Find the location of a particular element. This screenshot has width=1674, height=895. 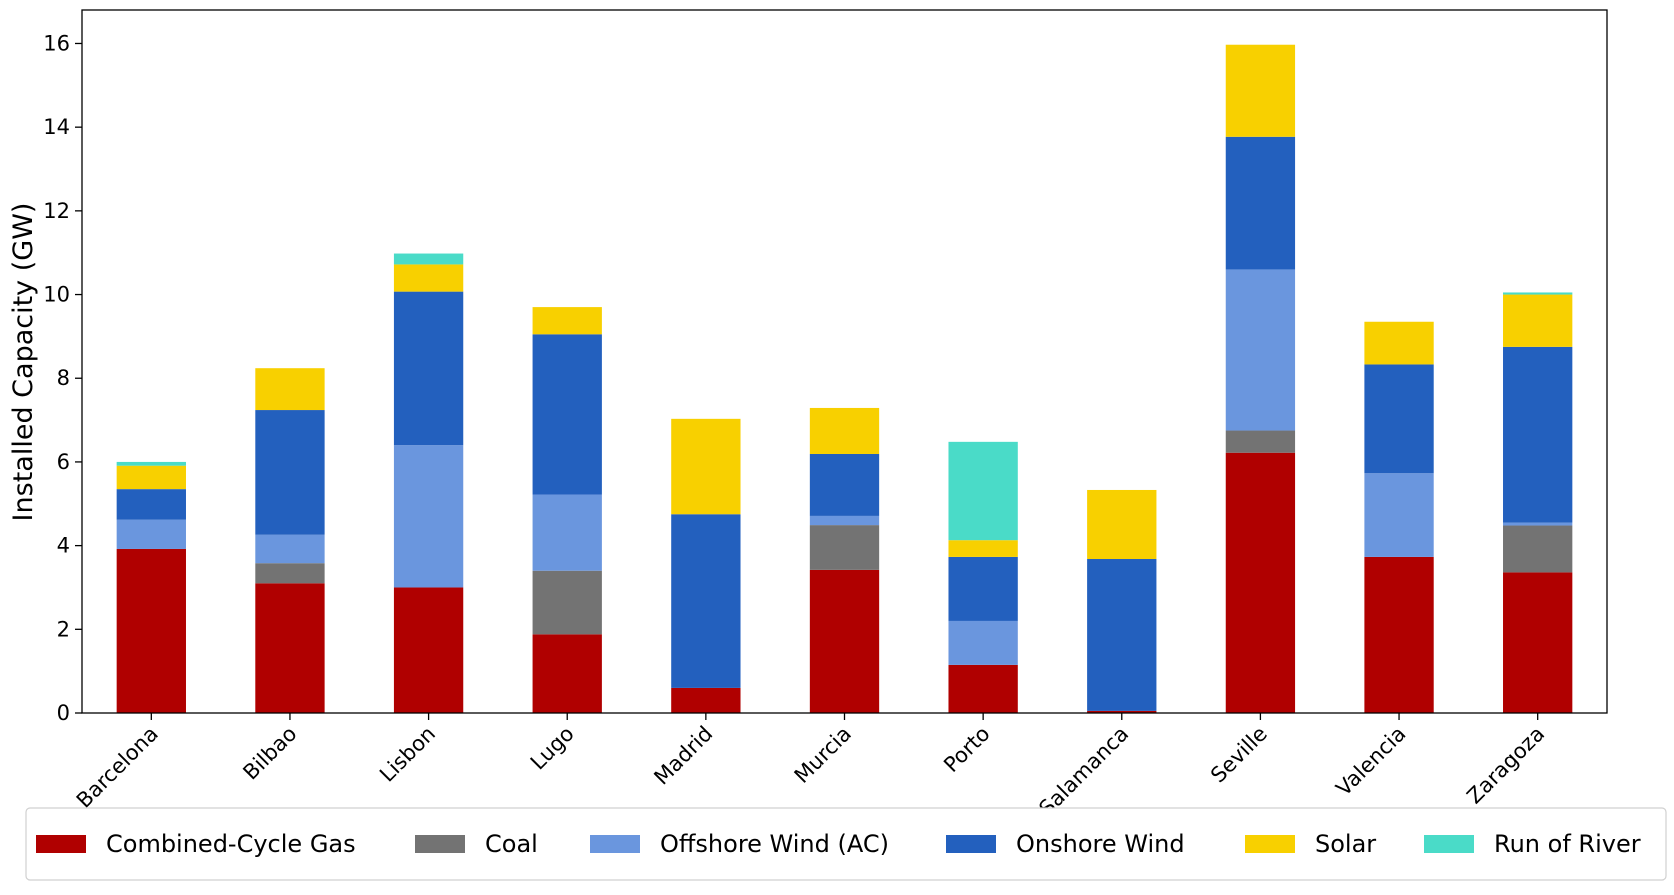

x-tick-label: Murcia is located at coordinates (823, 755).